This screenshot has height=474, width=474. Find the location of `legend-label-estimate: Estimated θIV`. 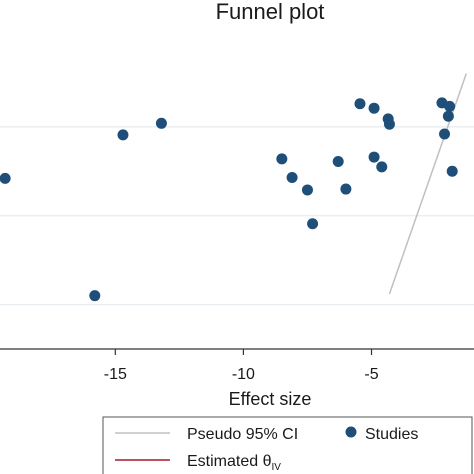

legend-label-estimate: Estimated θIV is located at coordinates (234, 463).